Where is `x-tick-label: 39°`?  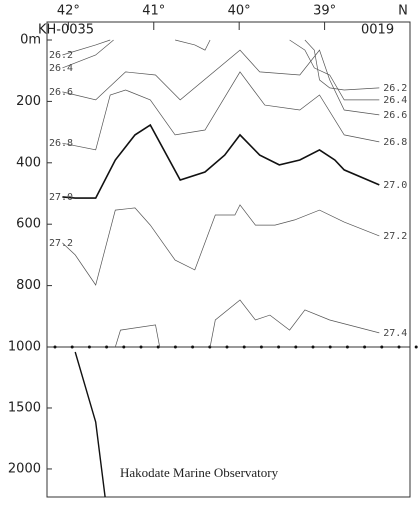 x-tick-label: 39° is located at coordinates (324, 11).